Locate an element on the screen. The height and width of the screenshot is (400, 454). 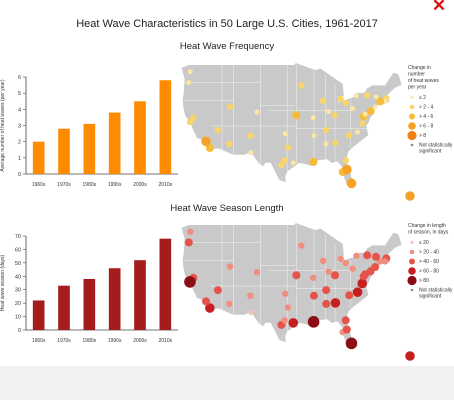
y-tick-label: 1 is located at coordinates (19, 159).